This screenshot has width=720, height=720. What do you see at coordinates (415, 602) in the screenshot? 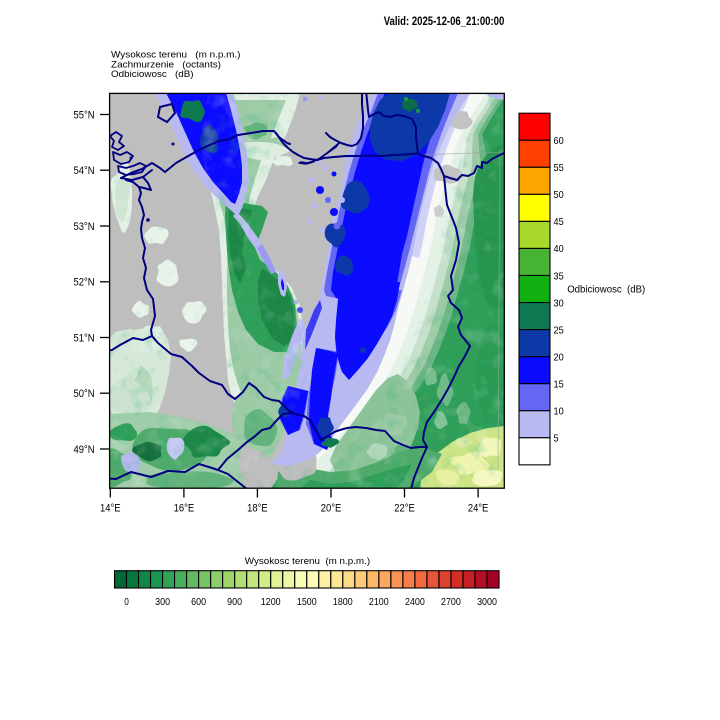
I see `svg-text: 2400` at bounding box center [415, 602].